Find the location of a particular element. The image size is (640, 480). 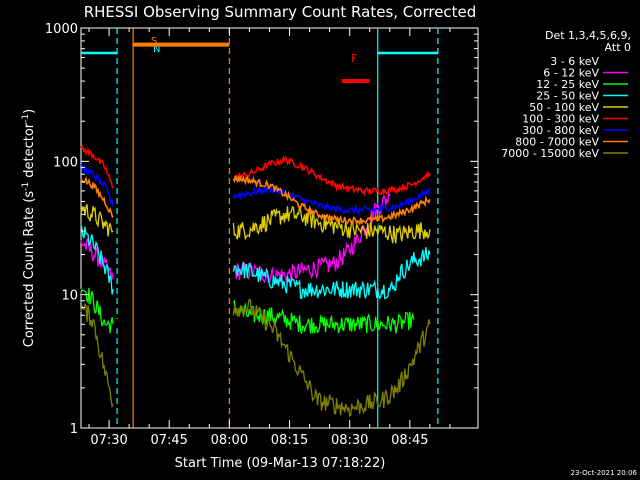

legend-label-1: 6 - 12 keV is located at coordinates (571, 73).